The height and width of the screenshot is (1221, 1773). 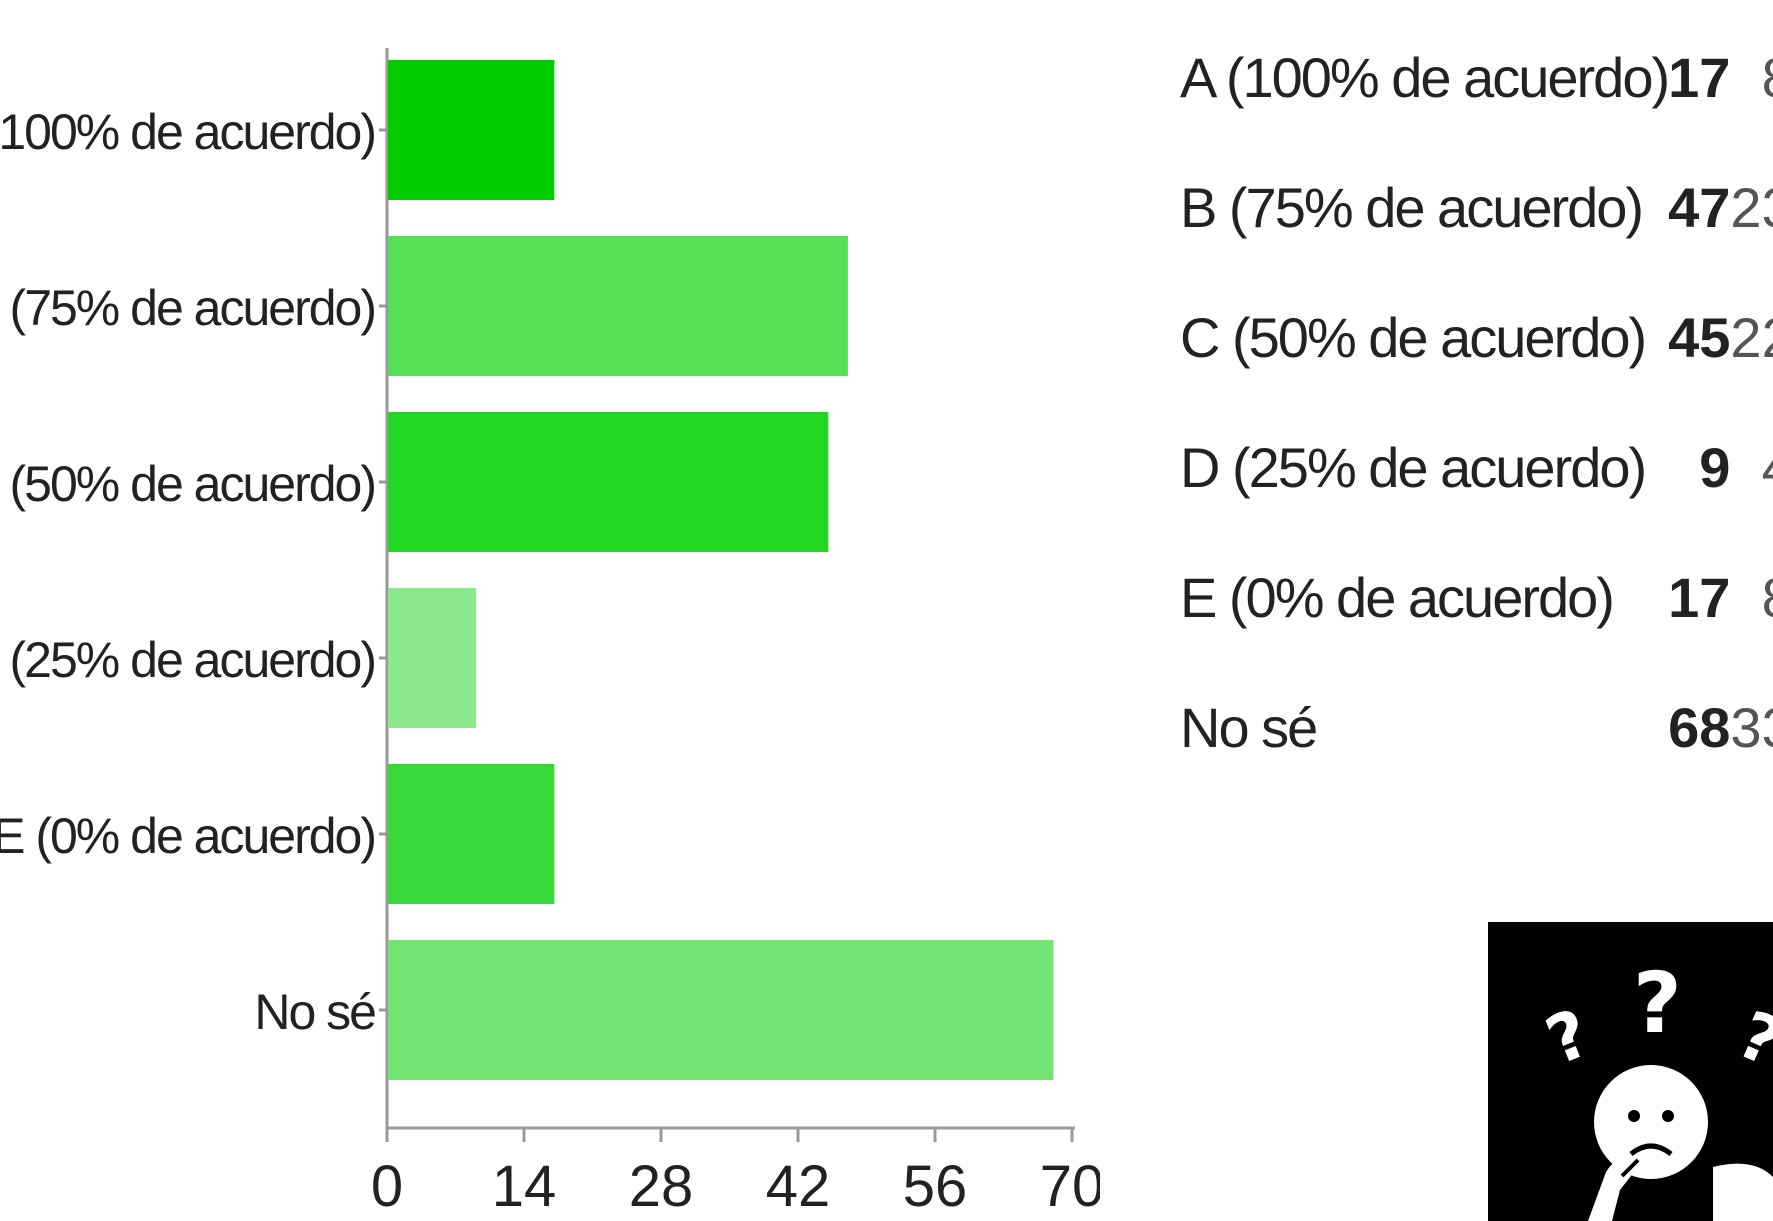 I want to click on head-icon, so click(x=1651, y=1122).